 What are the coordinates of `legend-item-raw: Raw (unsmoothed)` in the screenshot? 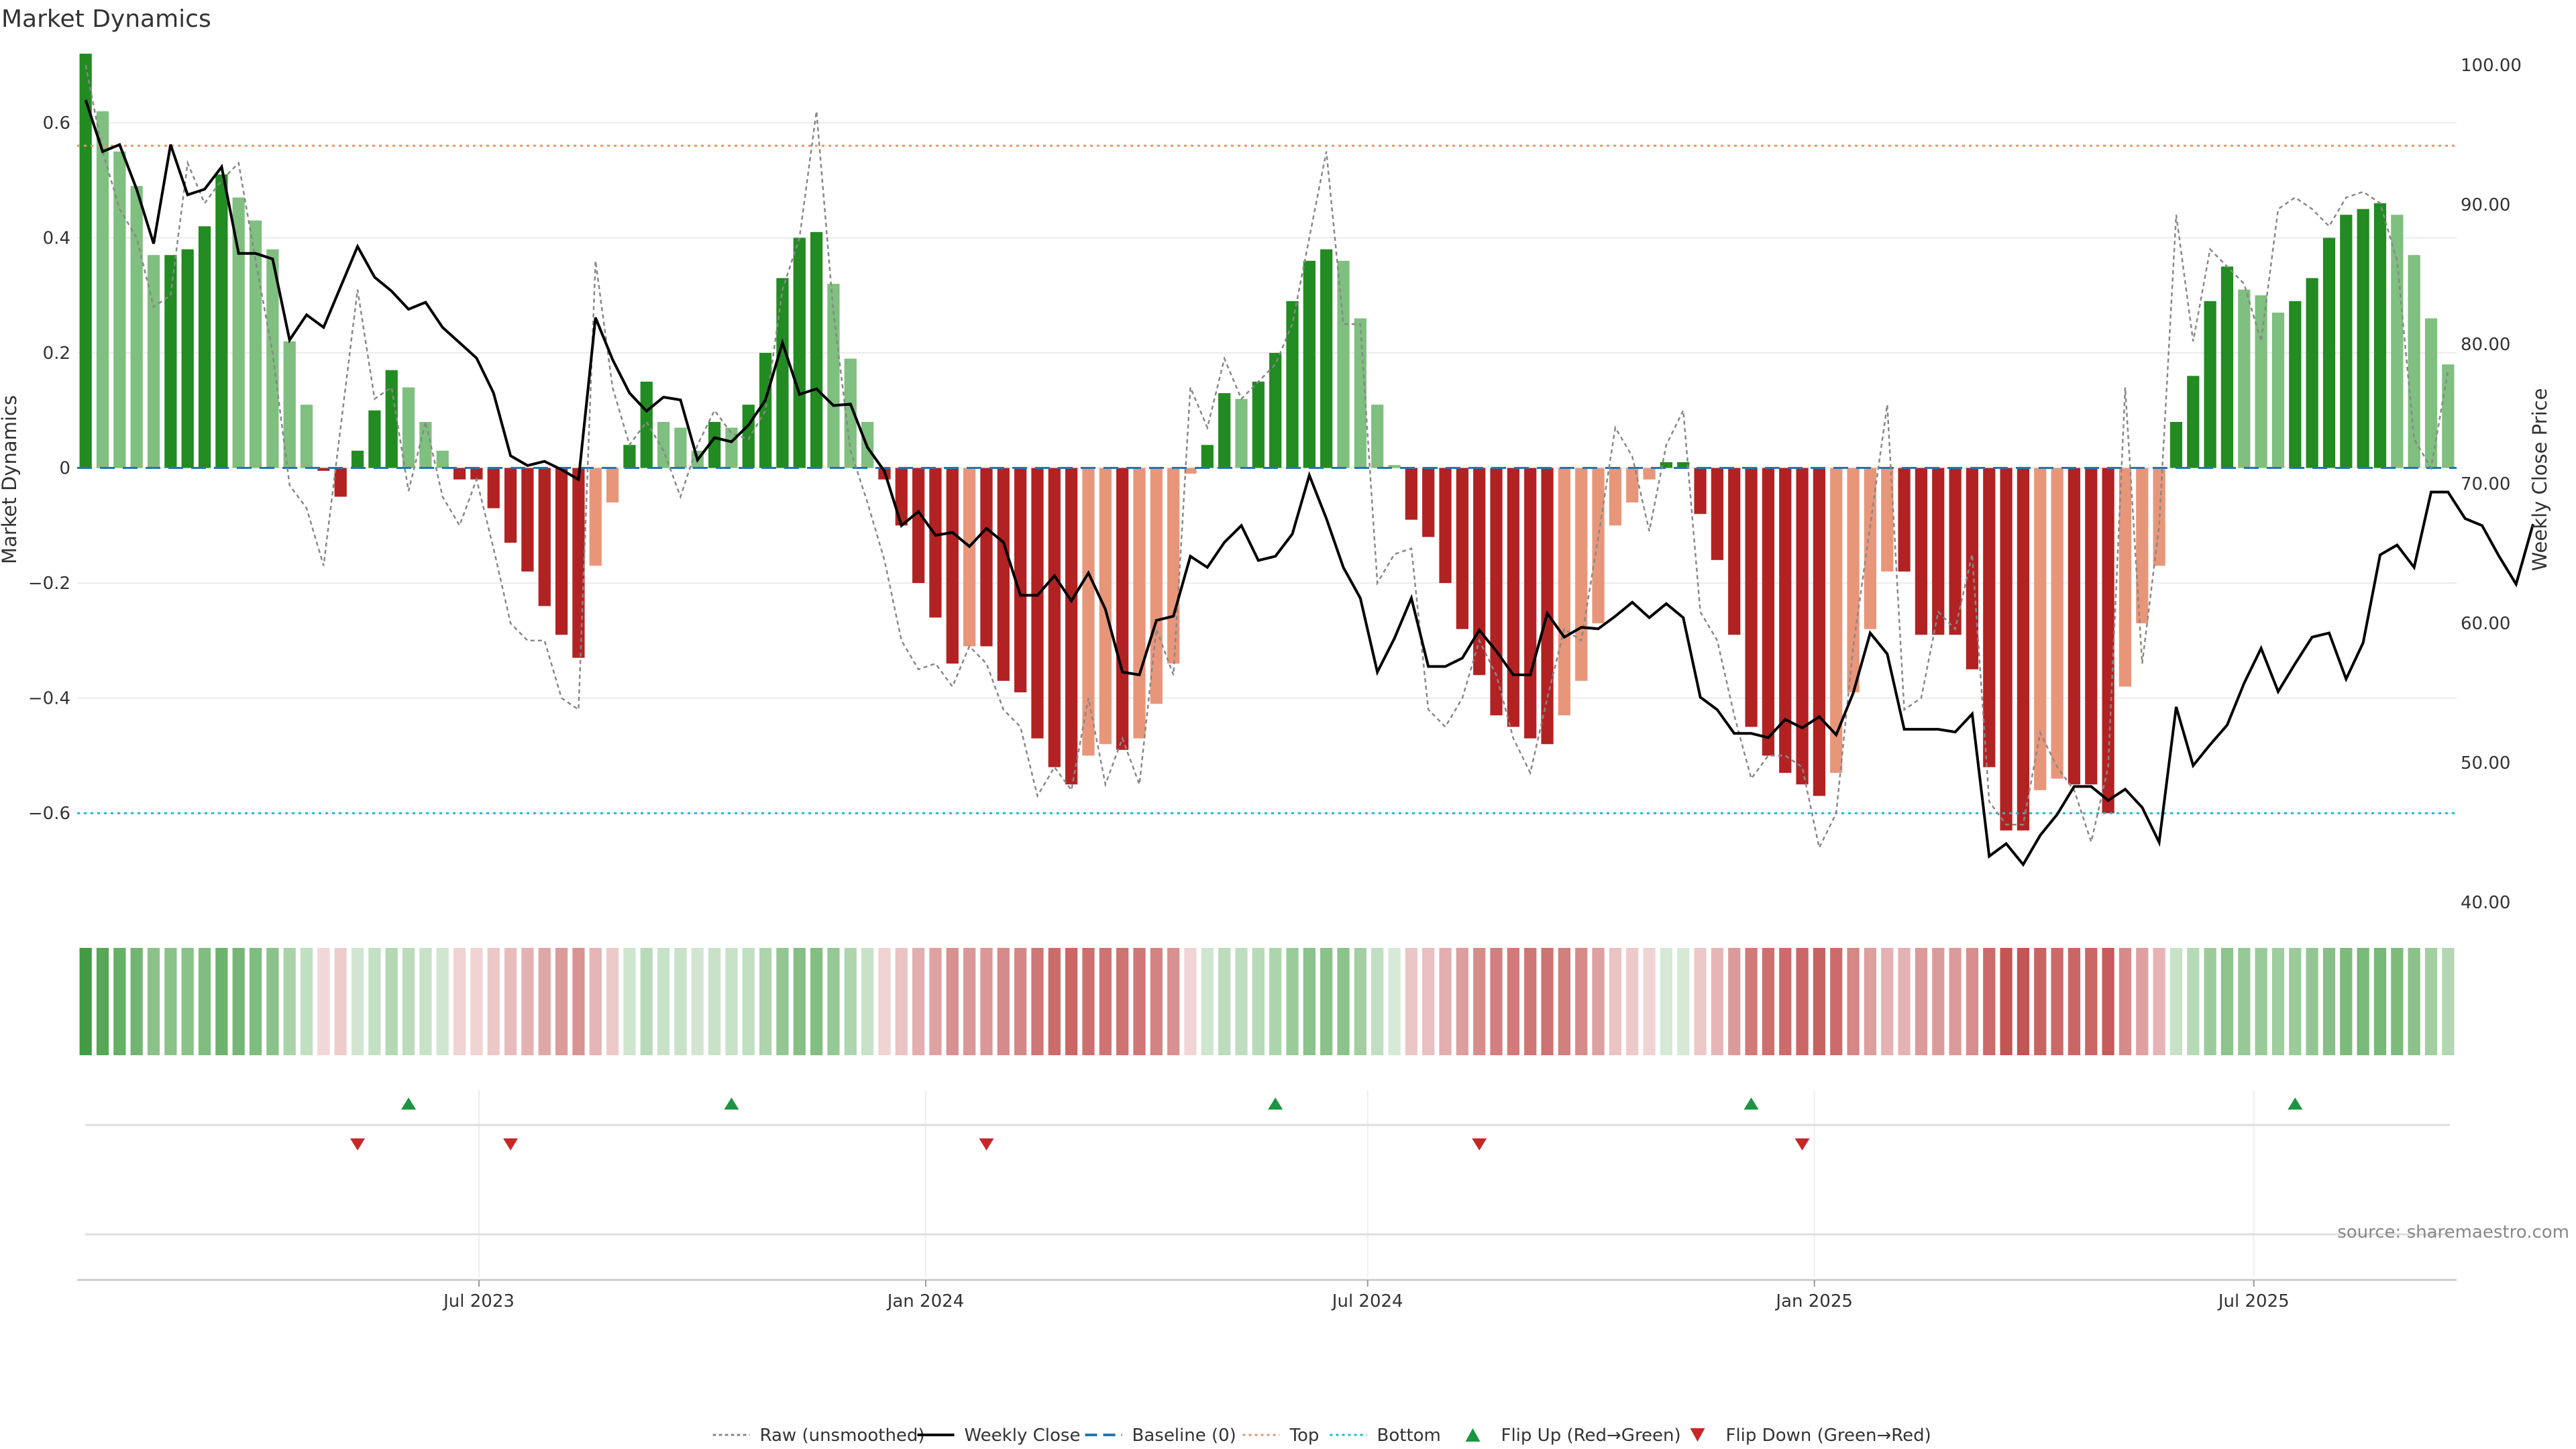 It's located at (818, 1436).